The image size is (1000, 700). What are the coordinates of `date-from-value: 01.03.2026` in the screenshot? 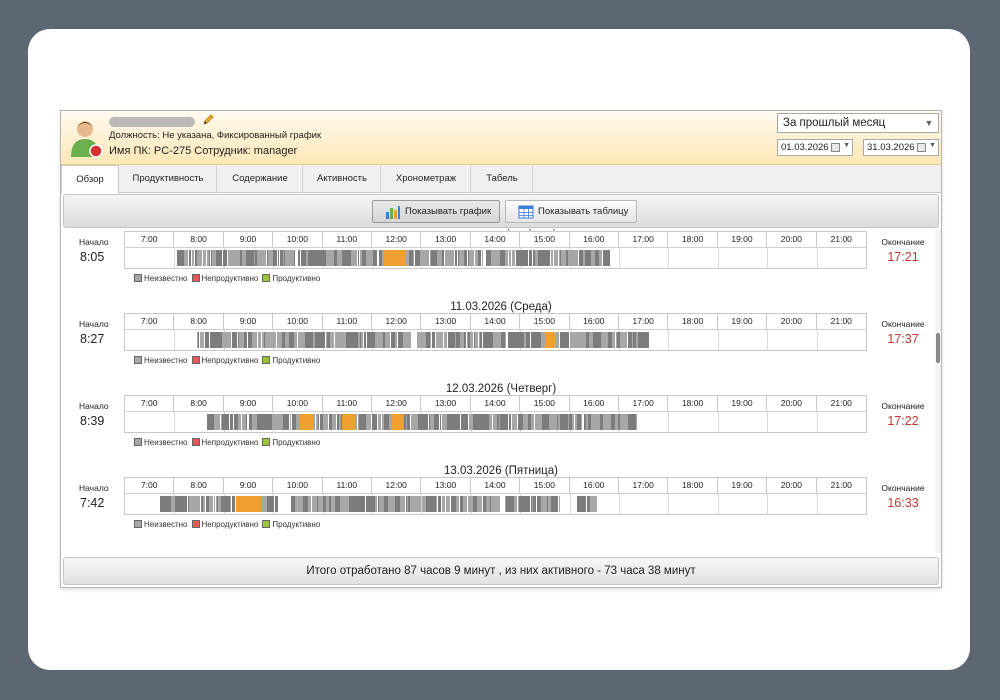 It's located at (805, 147).